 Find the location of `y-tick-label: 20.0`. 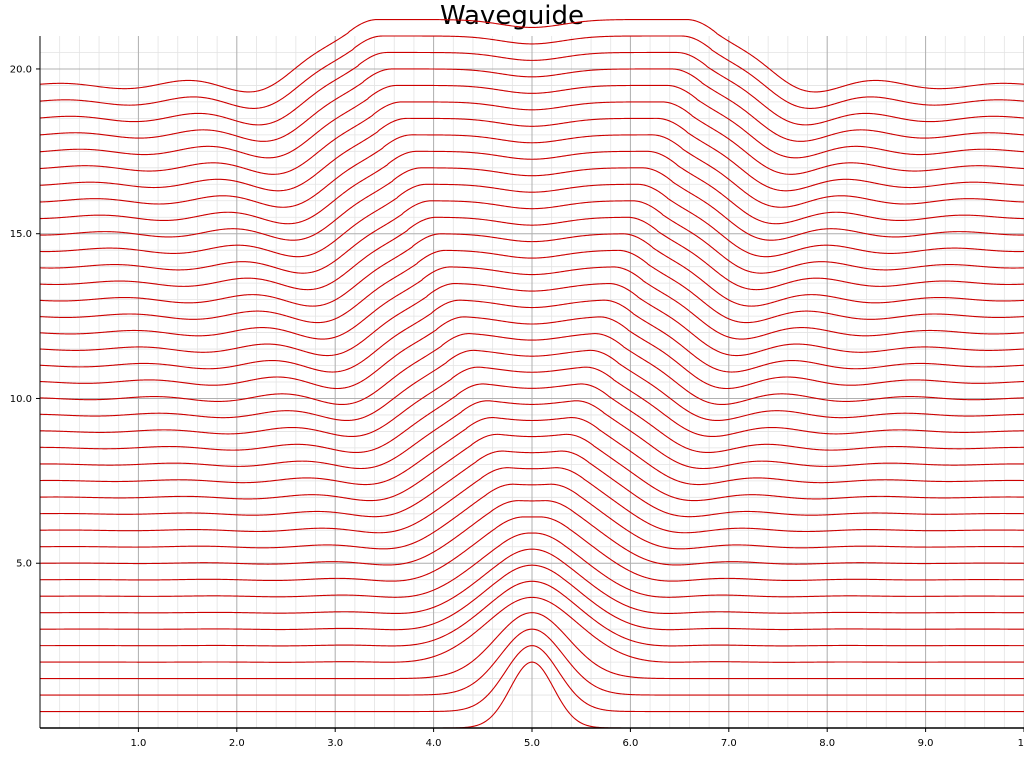

y-tick-label: 20.0 is located at coordinates (21, 69).